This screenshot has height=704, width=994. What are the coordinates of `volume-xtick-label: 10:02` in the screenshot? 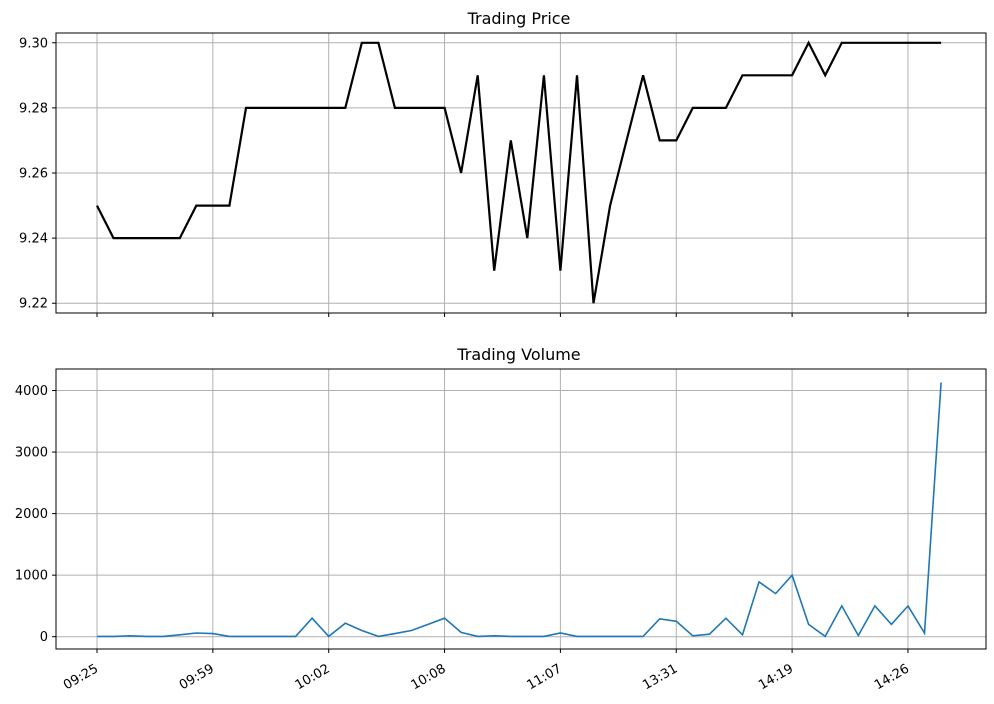 It's located at (313, 677).